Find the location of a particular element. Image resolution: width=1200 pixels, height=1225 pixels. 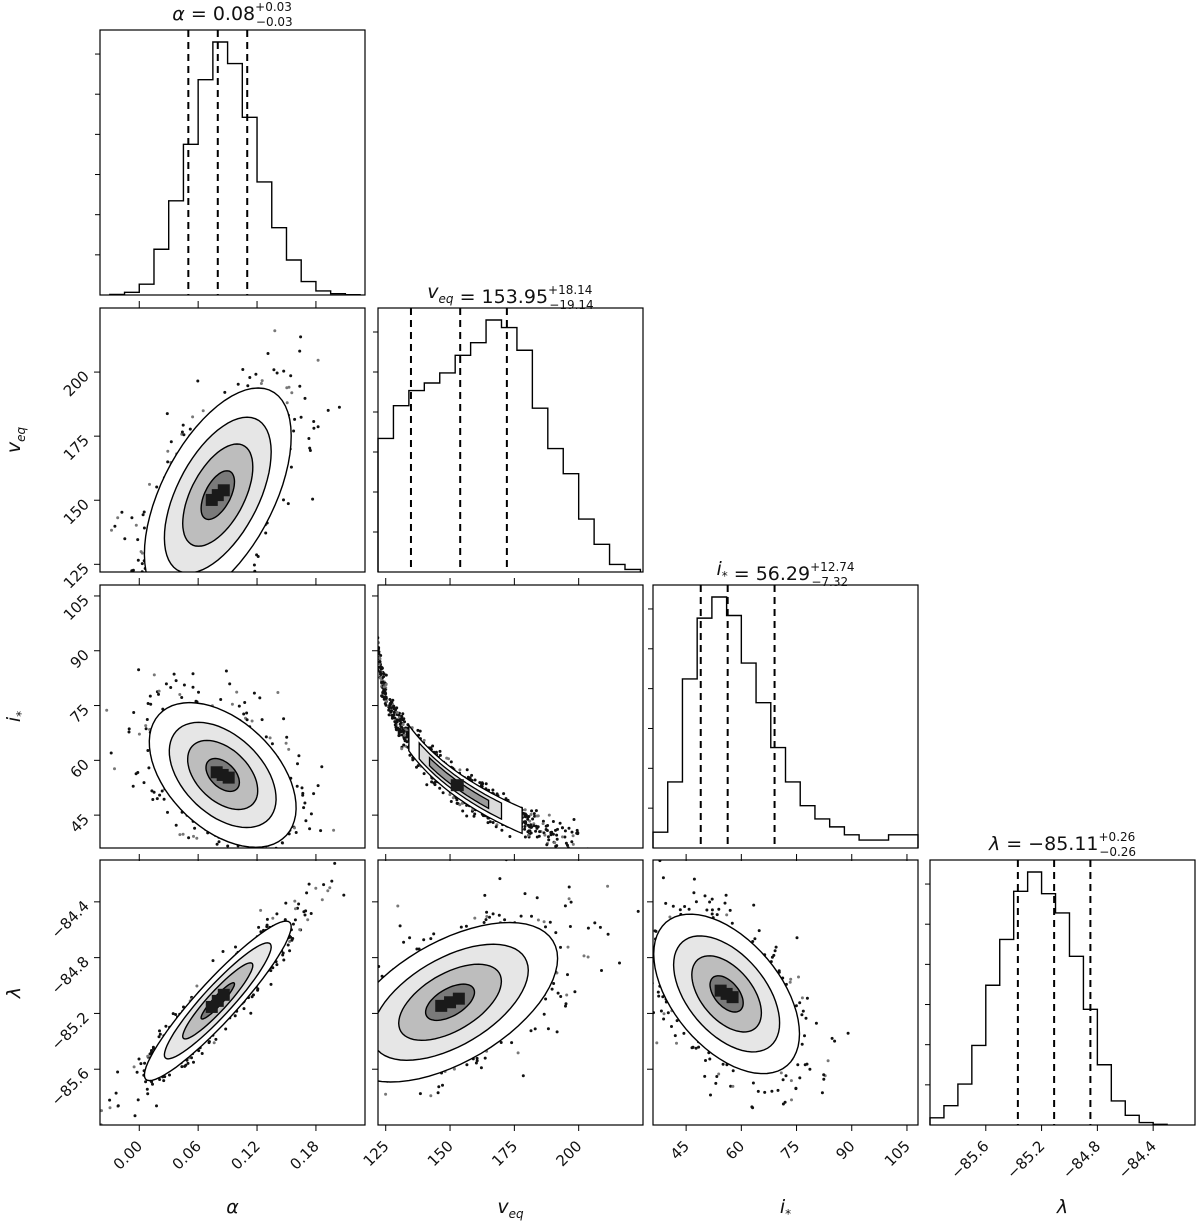

panel-frame is located at coordinates (510, 716).